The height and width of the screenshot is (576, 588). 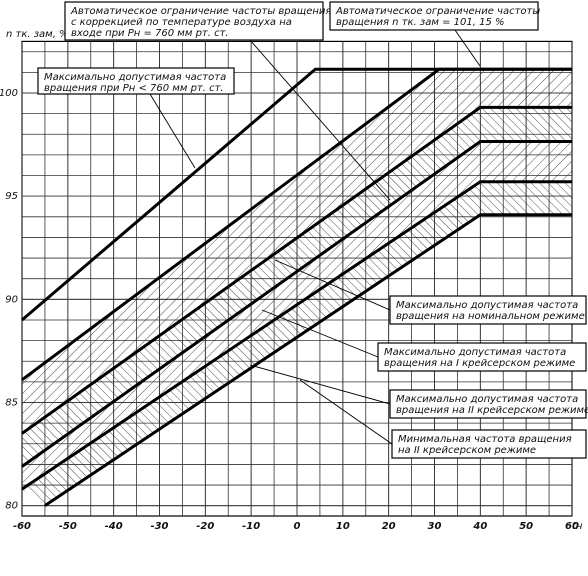 I want to click on x-tick-label: -10, so click(x=251, y=526).